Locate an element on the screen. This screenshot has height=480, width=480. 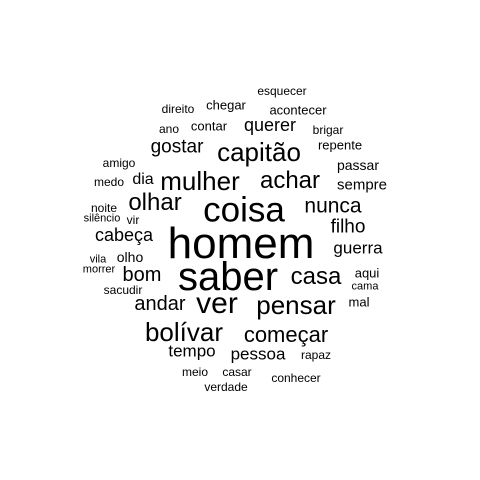
word-morrer: morrer is located at coordinates (99, 269).